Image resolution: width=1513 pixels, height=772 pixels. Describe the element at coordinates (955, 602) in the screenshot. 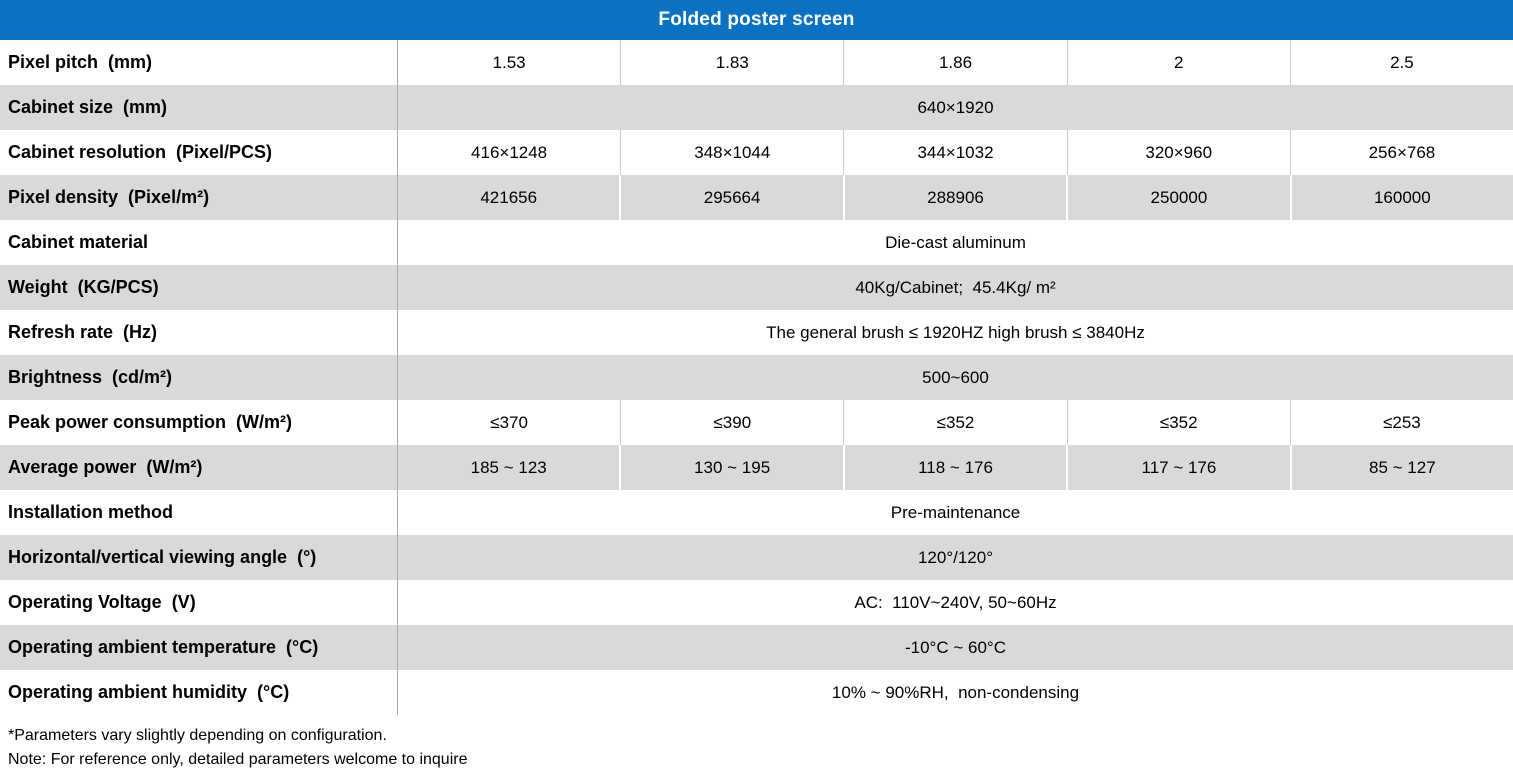

I see `cell-span-value: AC: 110V~240V, 50~60Hz` at that location.